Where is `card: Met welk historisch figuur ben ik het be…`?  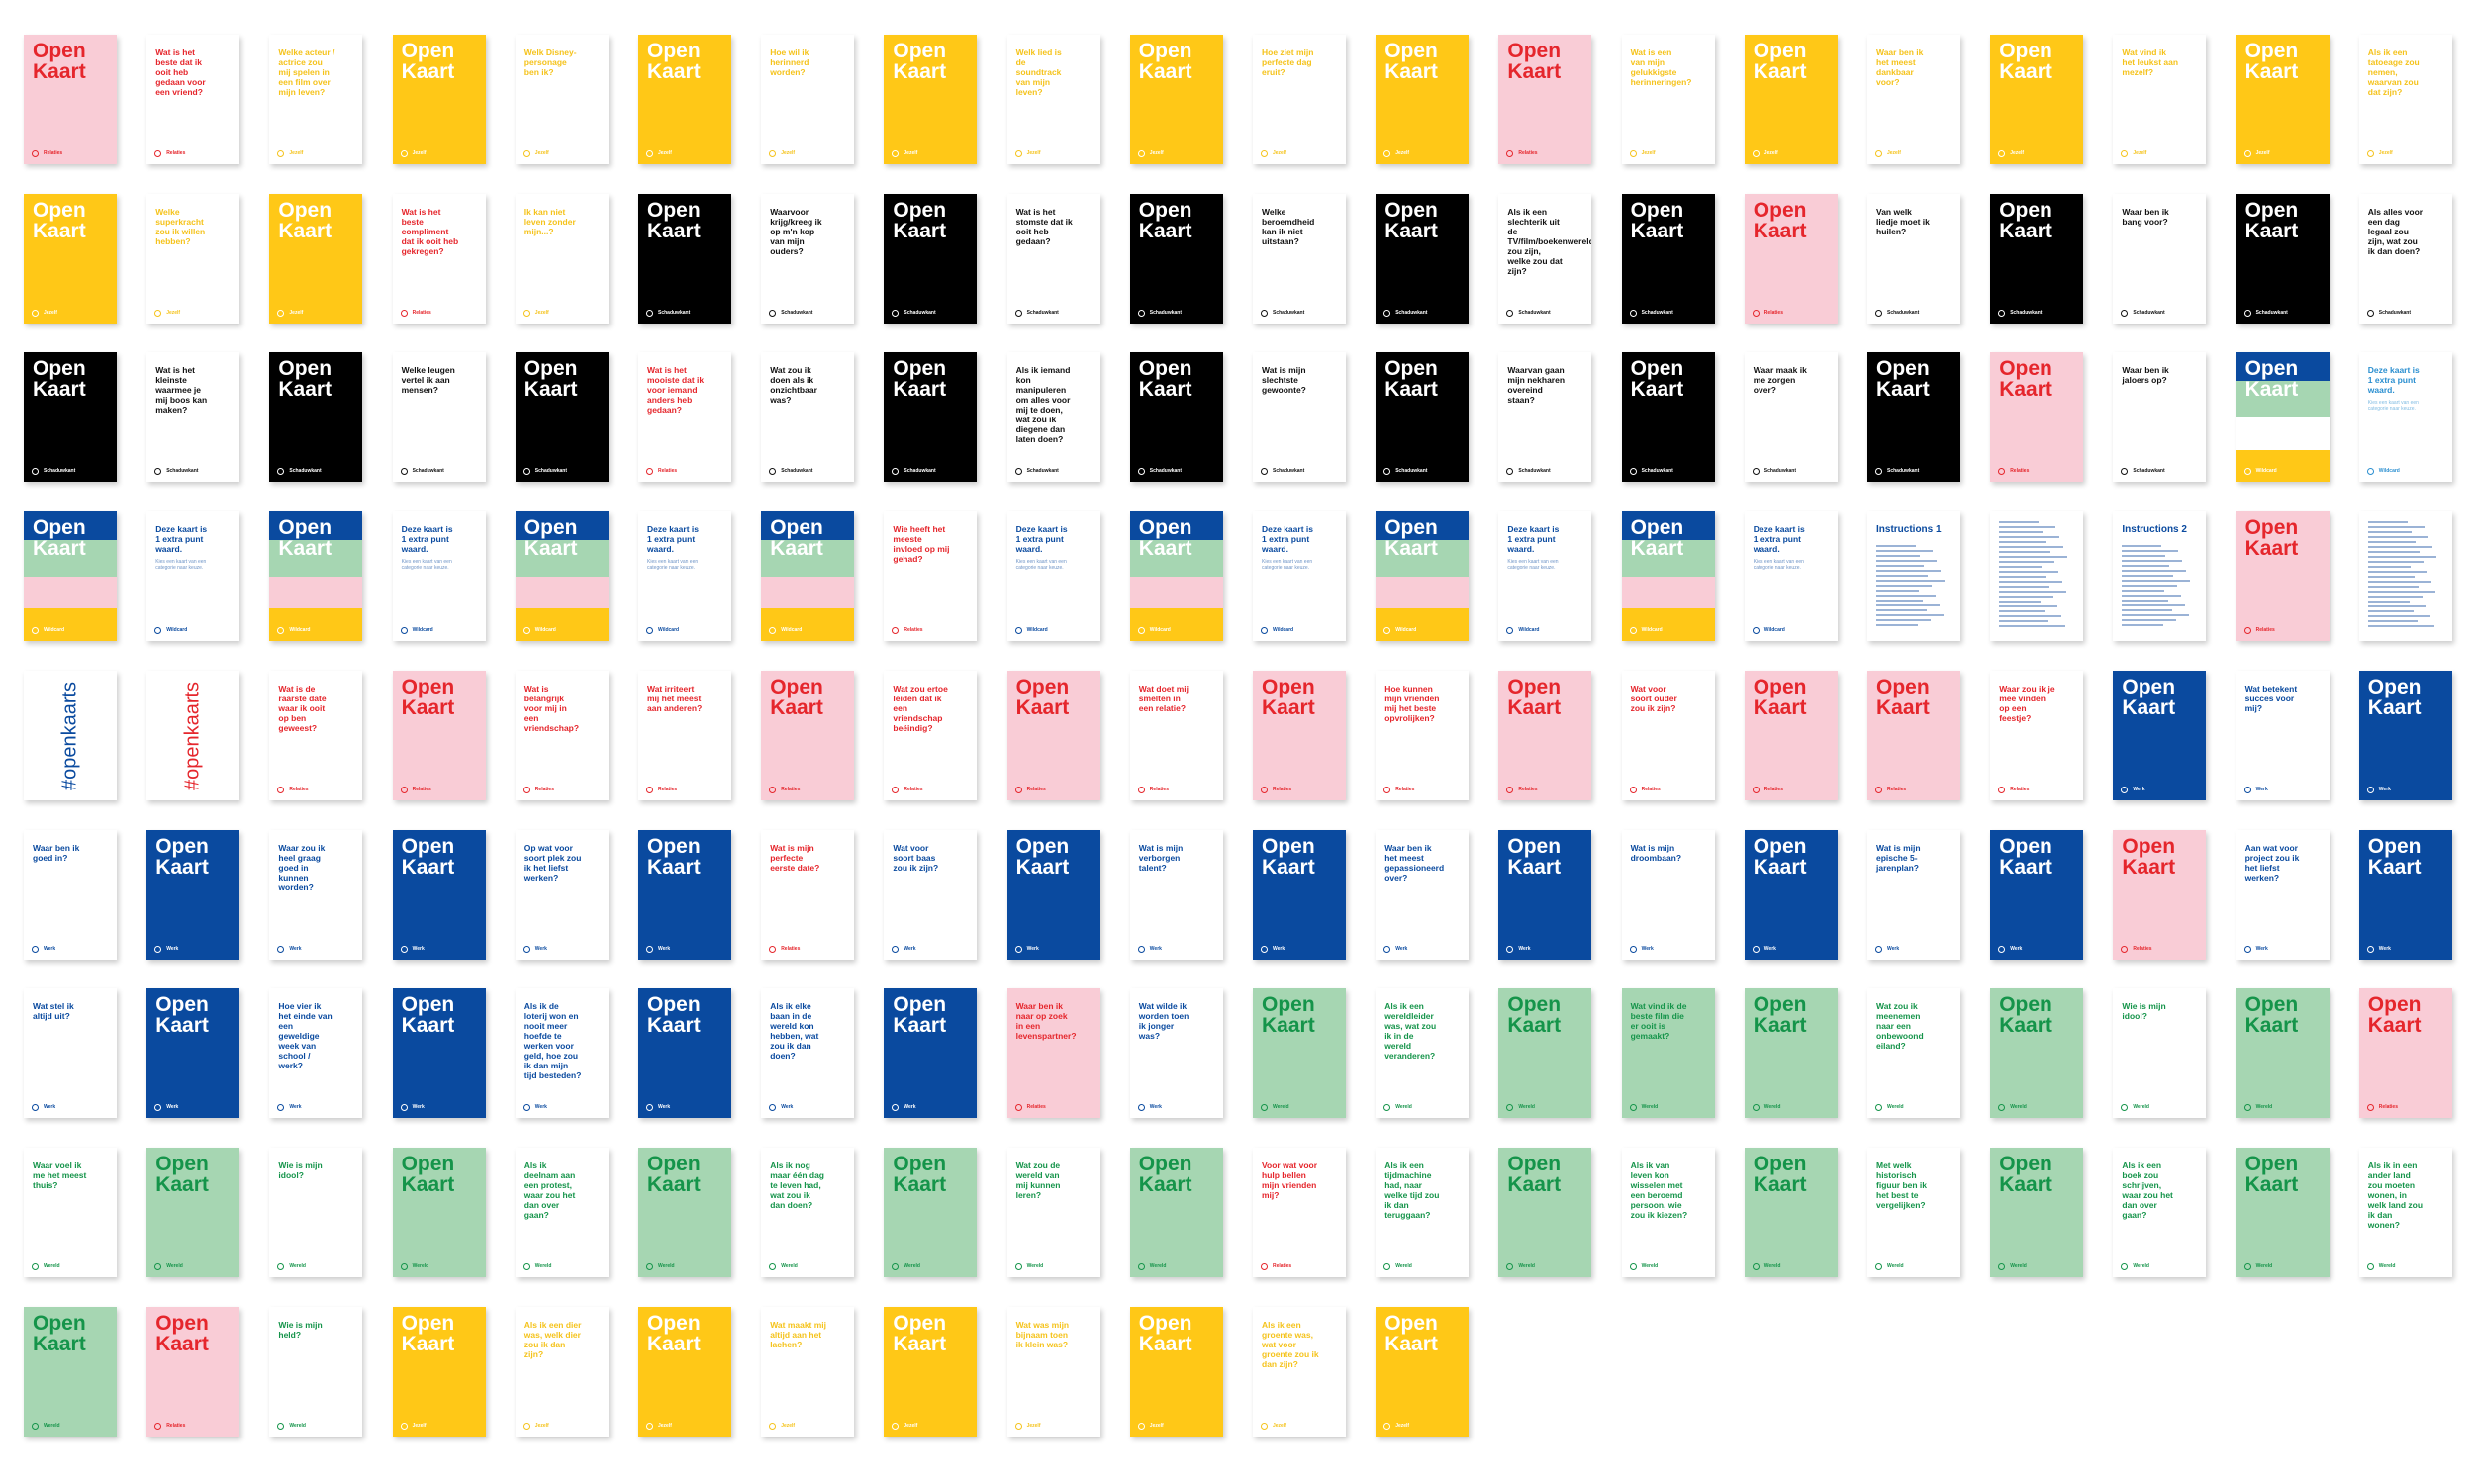
card: Met welk historisch figuur ben ik het be… is located at coordinates (1914, 1212).